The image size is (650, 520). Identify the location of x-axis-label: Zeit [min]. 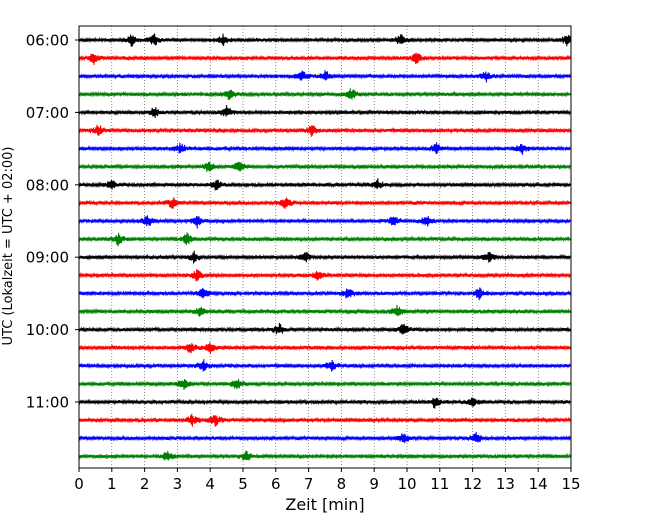
(324, 504).